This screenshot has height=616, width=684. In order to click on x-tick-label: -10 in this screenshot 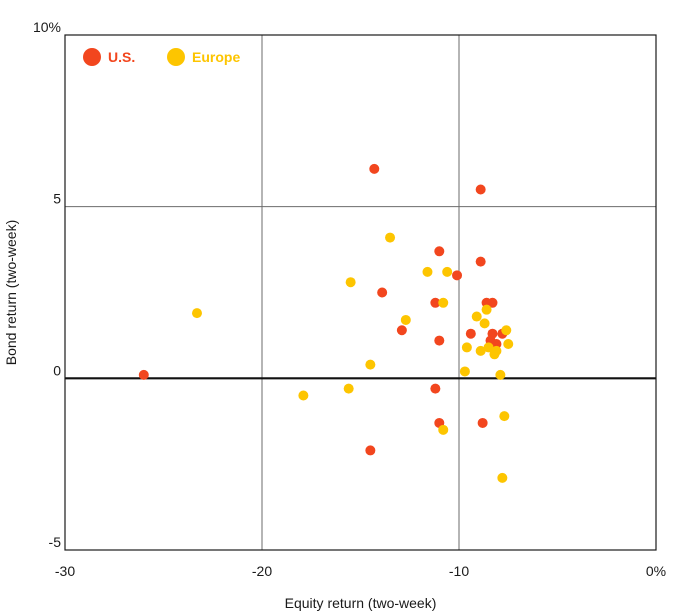, I will do `click(459, 571)`.